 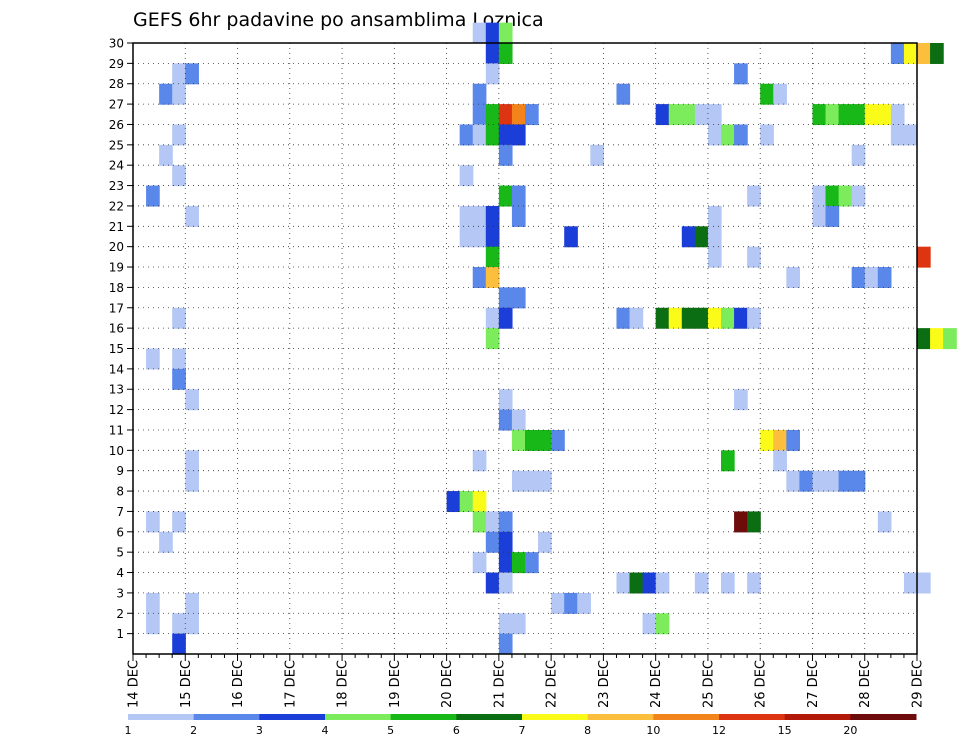 I want to click on y-tick-label: 30, so click(x=116, y=44).